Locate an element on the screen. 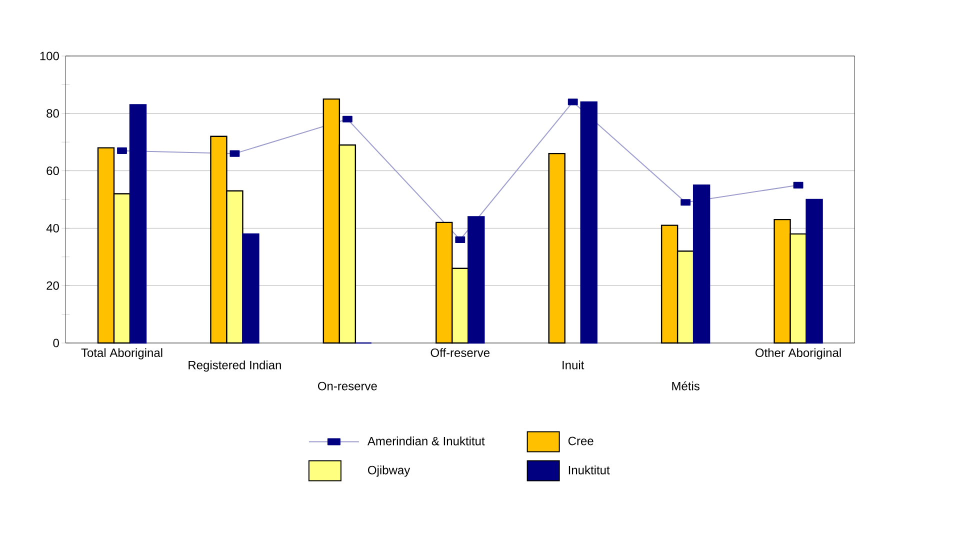  legend-label: Inuktitut is located at coordinates (589, 470).